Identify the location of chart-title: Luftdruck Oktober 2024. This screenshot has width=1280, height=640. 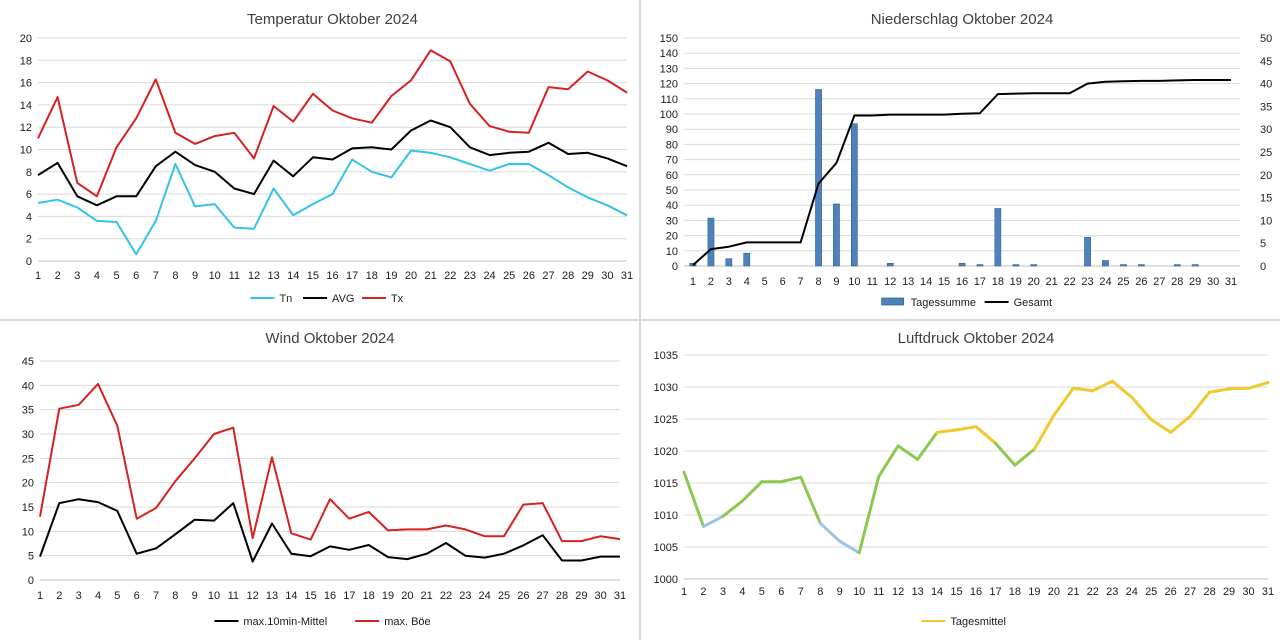
(976, 338).